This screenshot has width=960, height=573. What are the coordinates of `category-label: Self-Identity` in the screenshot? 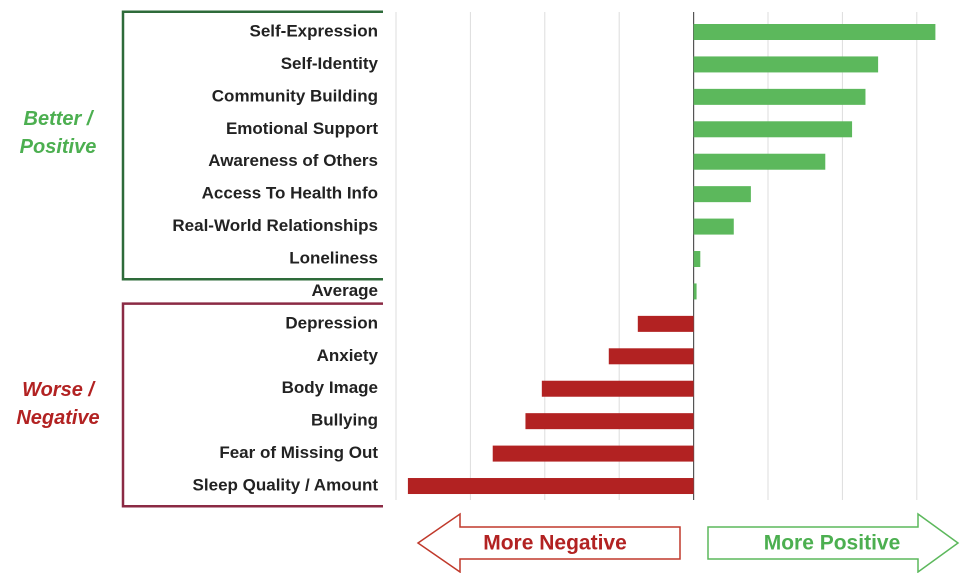 It's located at (330, 63).